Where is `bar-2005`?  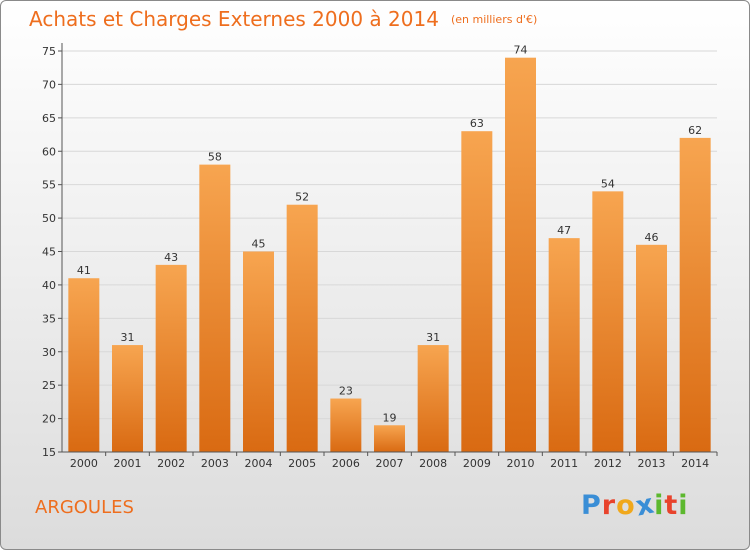 bar-2005 is located at coordinates (302, 328).